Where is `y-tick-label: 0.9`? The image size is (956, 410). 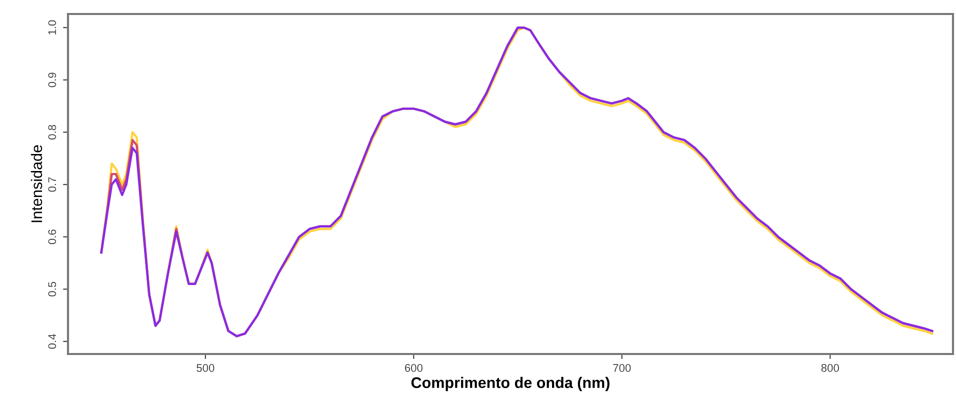
y-tick-label: 0.9 is located at coordinates (52, 80).